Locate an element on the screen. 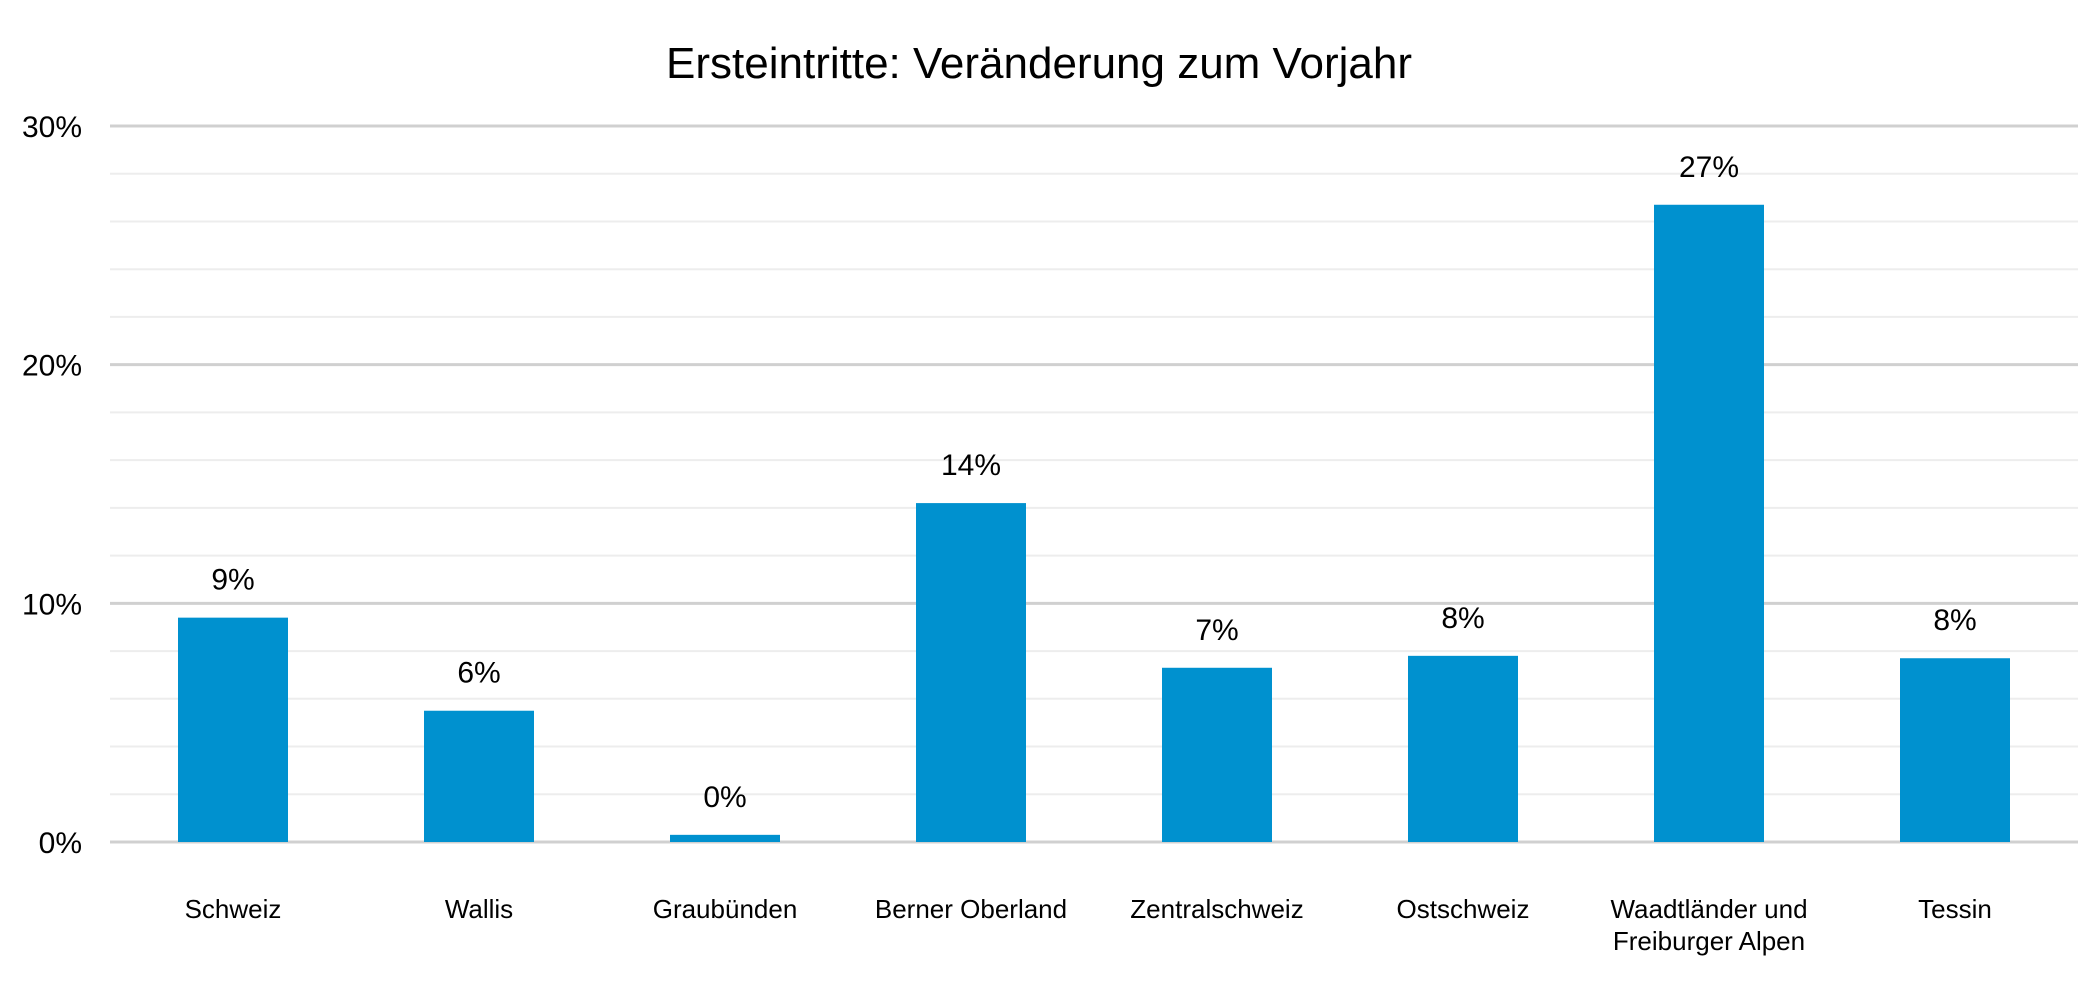 This screenshot has height=1003, width=2078. x-category-label: Wallis is located at coordinates (479, 909).